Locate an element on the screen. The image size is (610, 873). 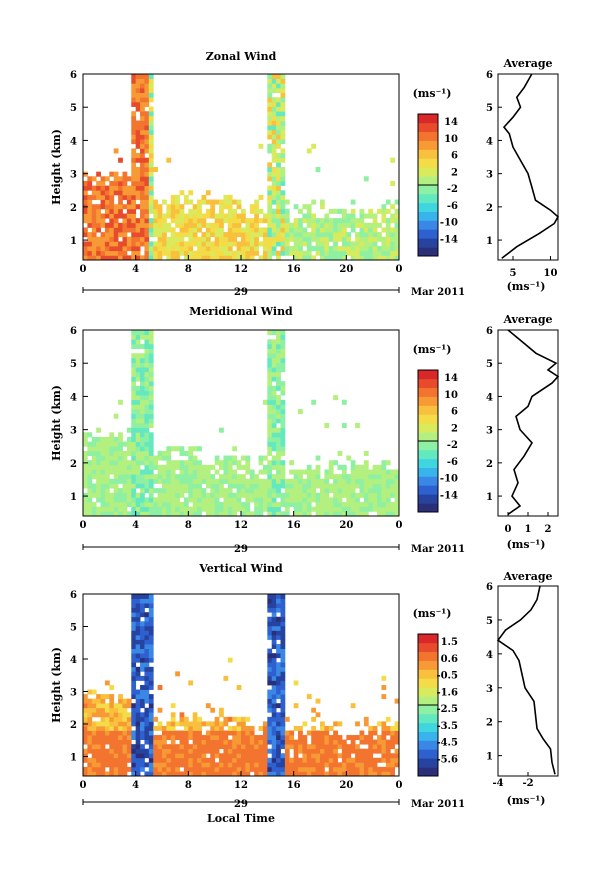
x-tick-label: 12 is located at coordinates (241, 525).